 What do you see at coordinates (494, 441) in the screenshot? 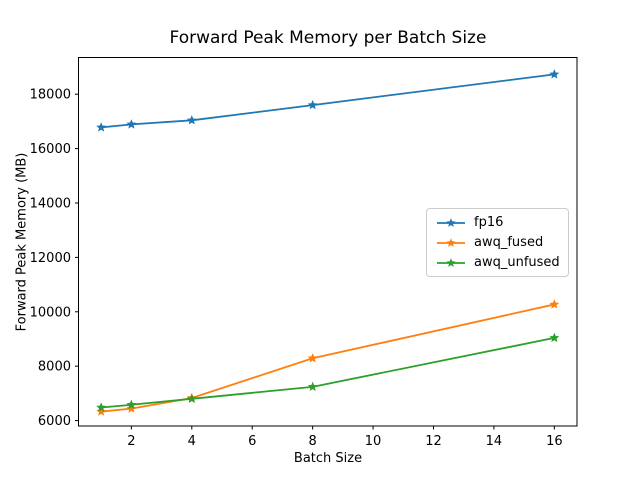
I see `x-tick-label: 14` at bounding box center [494, 441].